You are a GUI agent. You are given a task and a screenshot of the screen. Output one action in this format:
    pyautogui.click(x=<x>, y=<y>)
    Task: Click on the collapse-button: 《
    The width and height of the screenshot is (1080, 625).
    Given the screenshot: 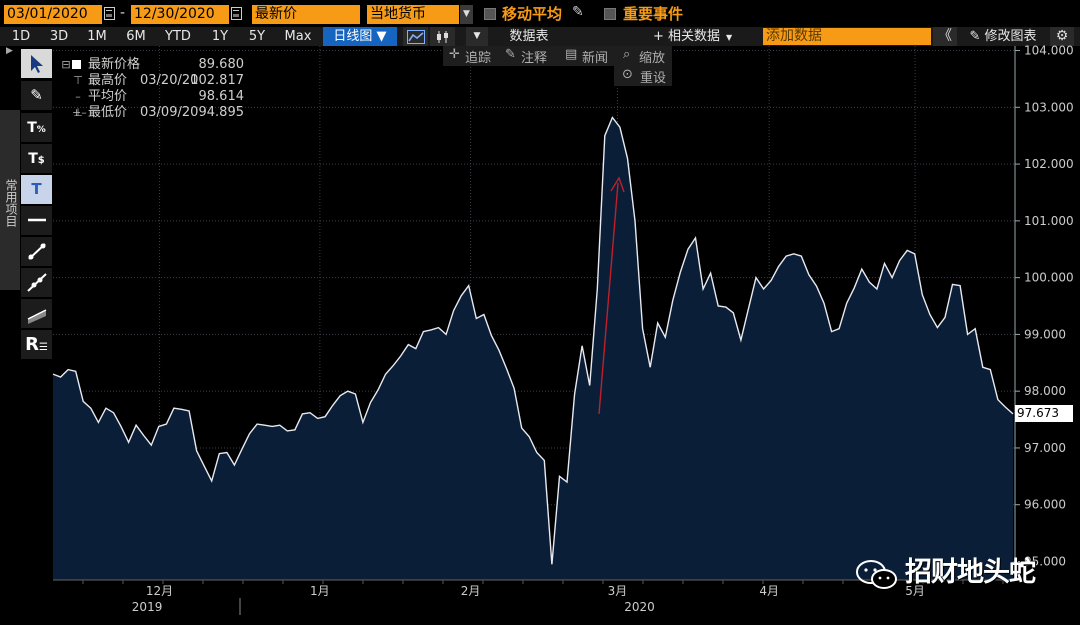 What is the action you would take?
    pyautogui.click(x=945, y=36)
    